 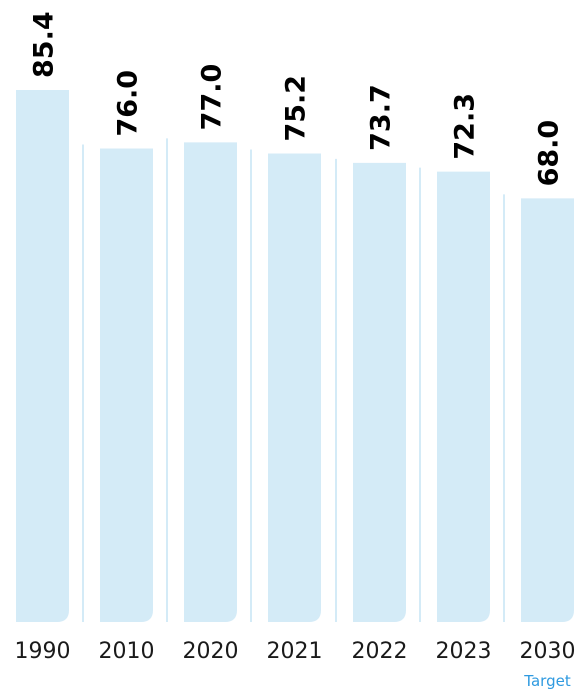 What do you see at coordinates (211, 651) in the screenshot?
I see `category-label-2020: 2020` at bounding box center [211, 651].